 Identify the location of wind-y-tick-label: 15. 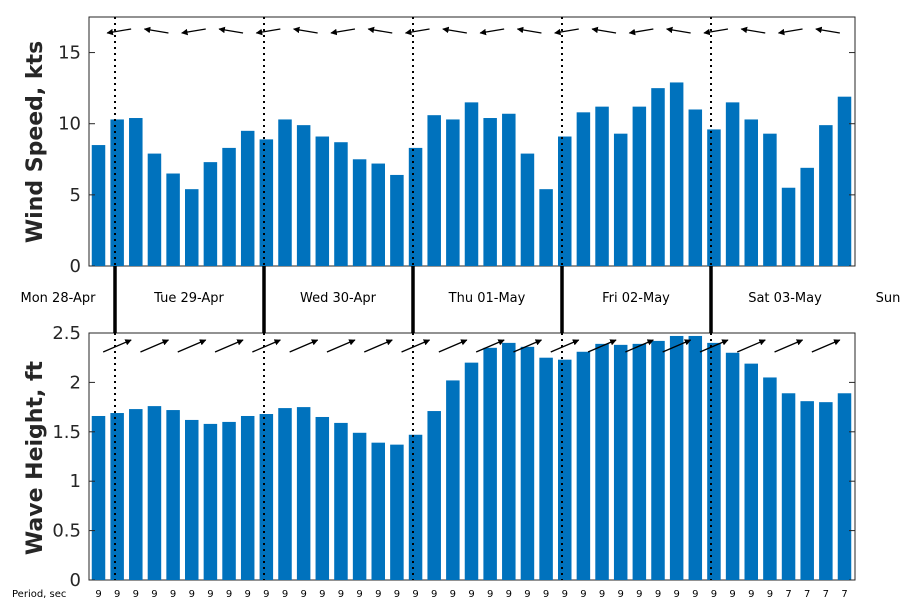
(69, 53).